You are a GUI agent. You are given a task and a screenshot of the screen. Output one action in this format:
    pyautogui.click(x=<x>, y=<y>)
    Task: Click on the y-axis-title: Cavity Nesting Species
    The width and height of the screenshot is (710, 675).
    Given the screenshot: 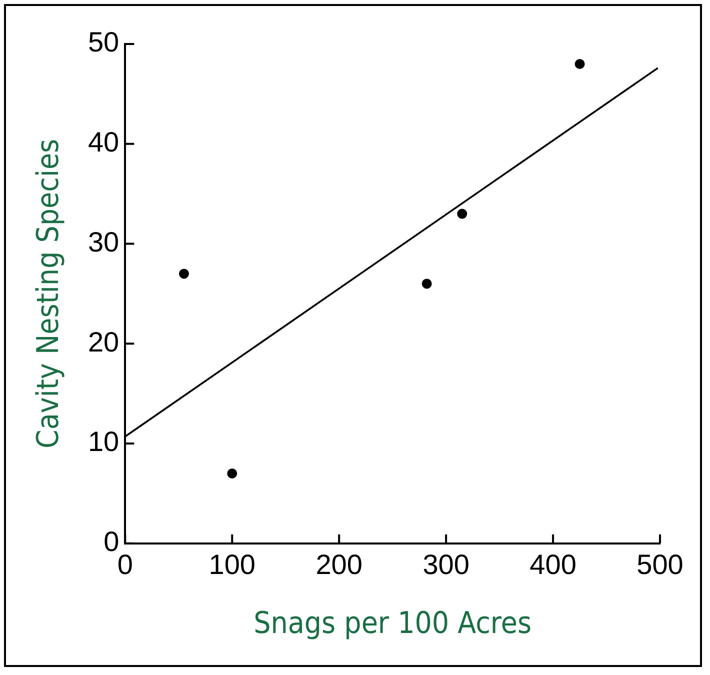 What is the action you would take?
    pyautogui.click(x=48, y=293)
    